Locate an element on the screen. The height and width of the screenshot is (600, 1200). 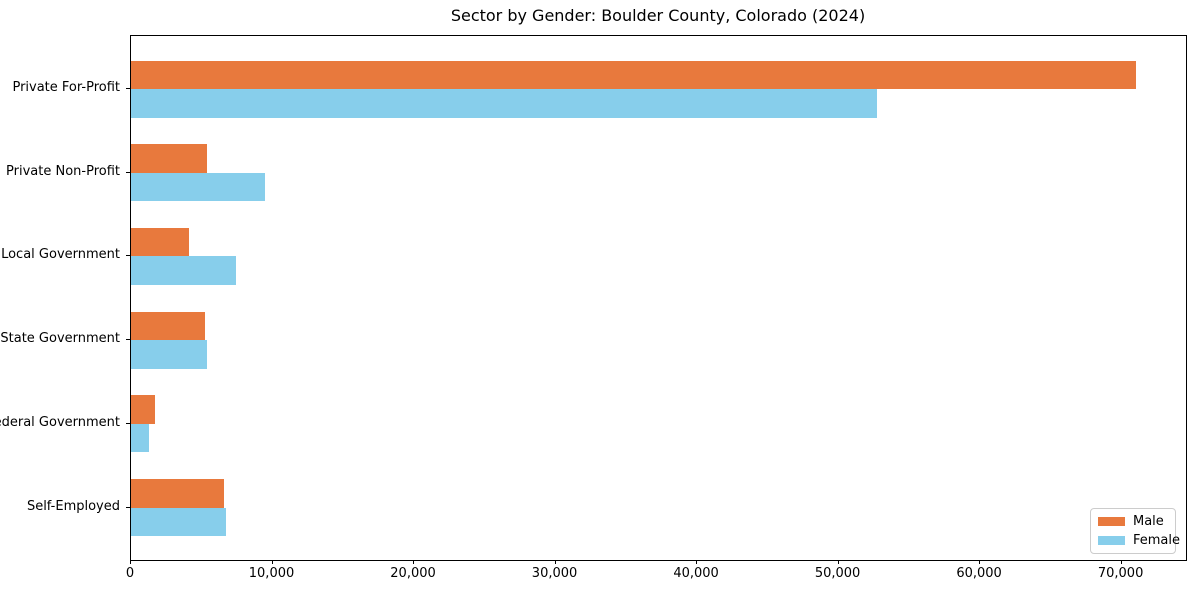
x-axis-label: 10,000 is located at coordinates (271, 573).